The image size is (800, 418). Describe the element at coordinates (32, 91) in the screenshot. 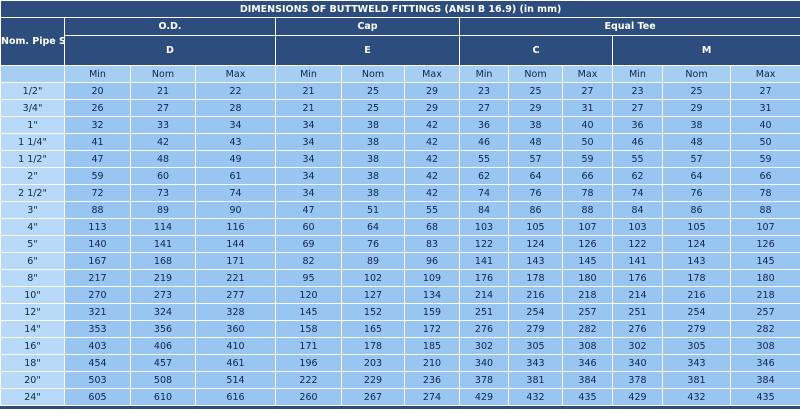

I see `pipe-size-cell: 1/2"` at that location.